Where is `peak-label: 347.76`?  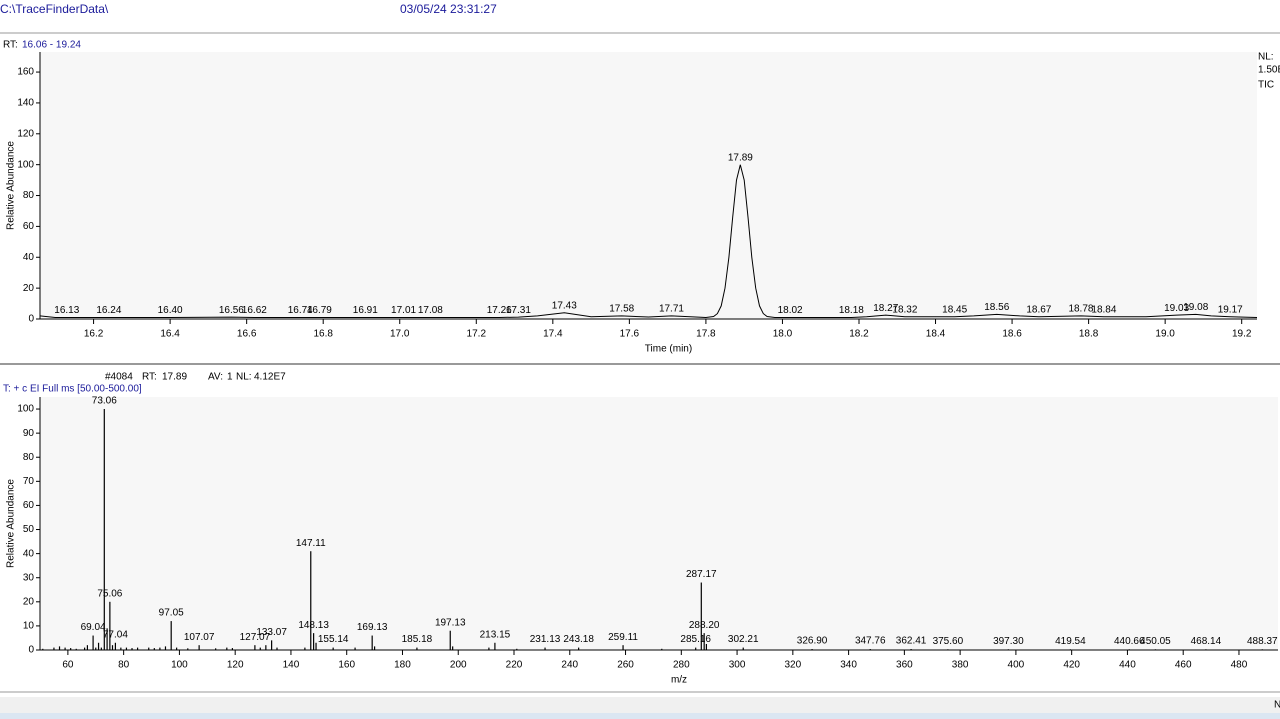 peak-label: 347.76 is located at coordinates (870, 641).